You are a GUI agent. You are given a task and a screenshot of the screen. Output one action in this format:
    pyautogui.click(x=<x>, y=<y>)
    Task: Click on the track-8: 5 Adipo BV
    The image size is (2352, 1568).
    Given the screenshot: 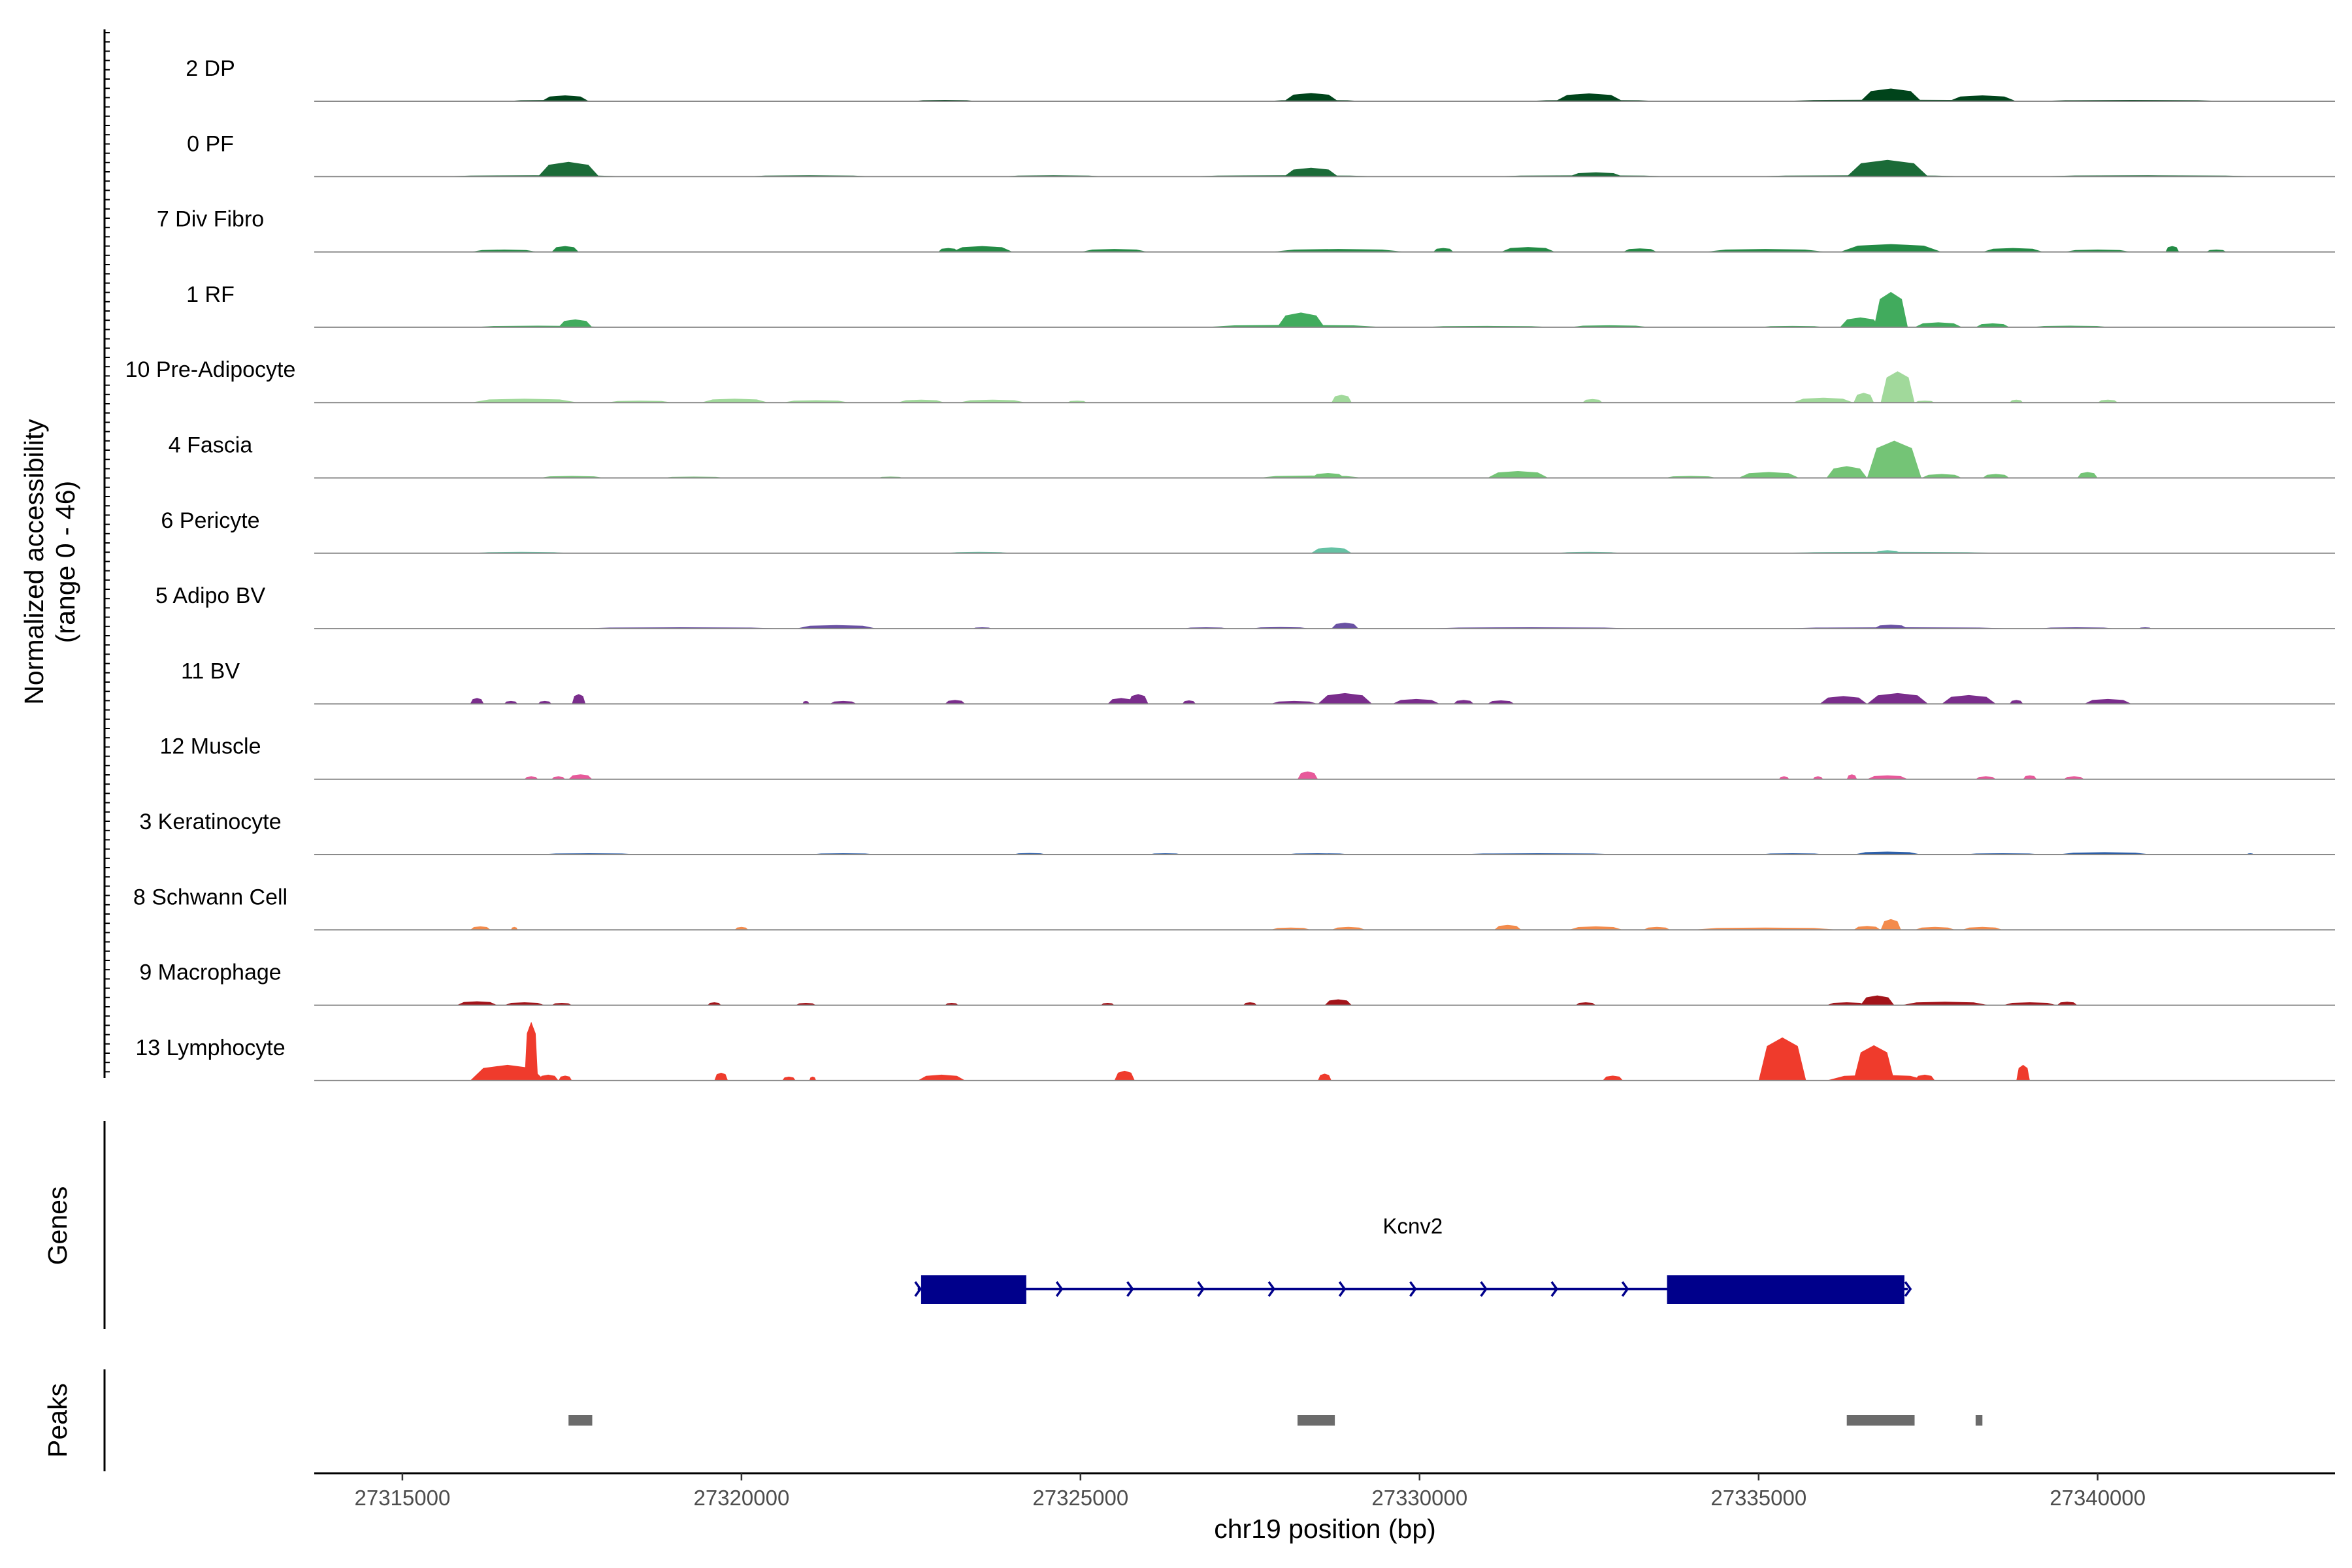 What is the action you would take?
    pyautogui.click(x=1245, y=606)
    